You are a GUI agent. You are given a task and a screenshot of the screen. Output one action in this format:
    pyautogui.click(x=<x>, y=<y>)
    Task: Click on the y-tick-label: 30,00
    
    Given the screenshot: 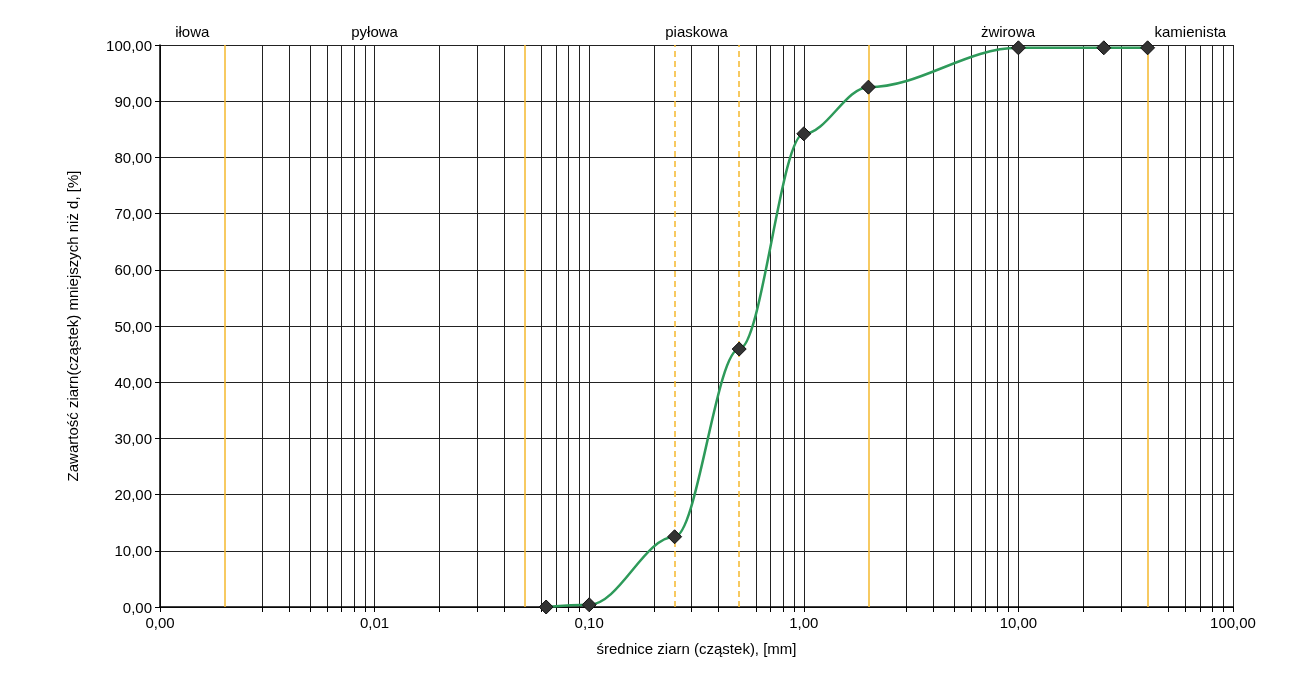 What is the action you would take?
    pyautogui.click(x=133, y=438)
    